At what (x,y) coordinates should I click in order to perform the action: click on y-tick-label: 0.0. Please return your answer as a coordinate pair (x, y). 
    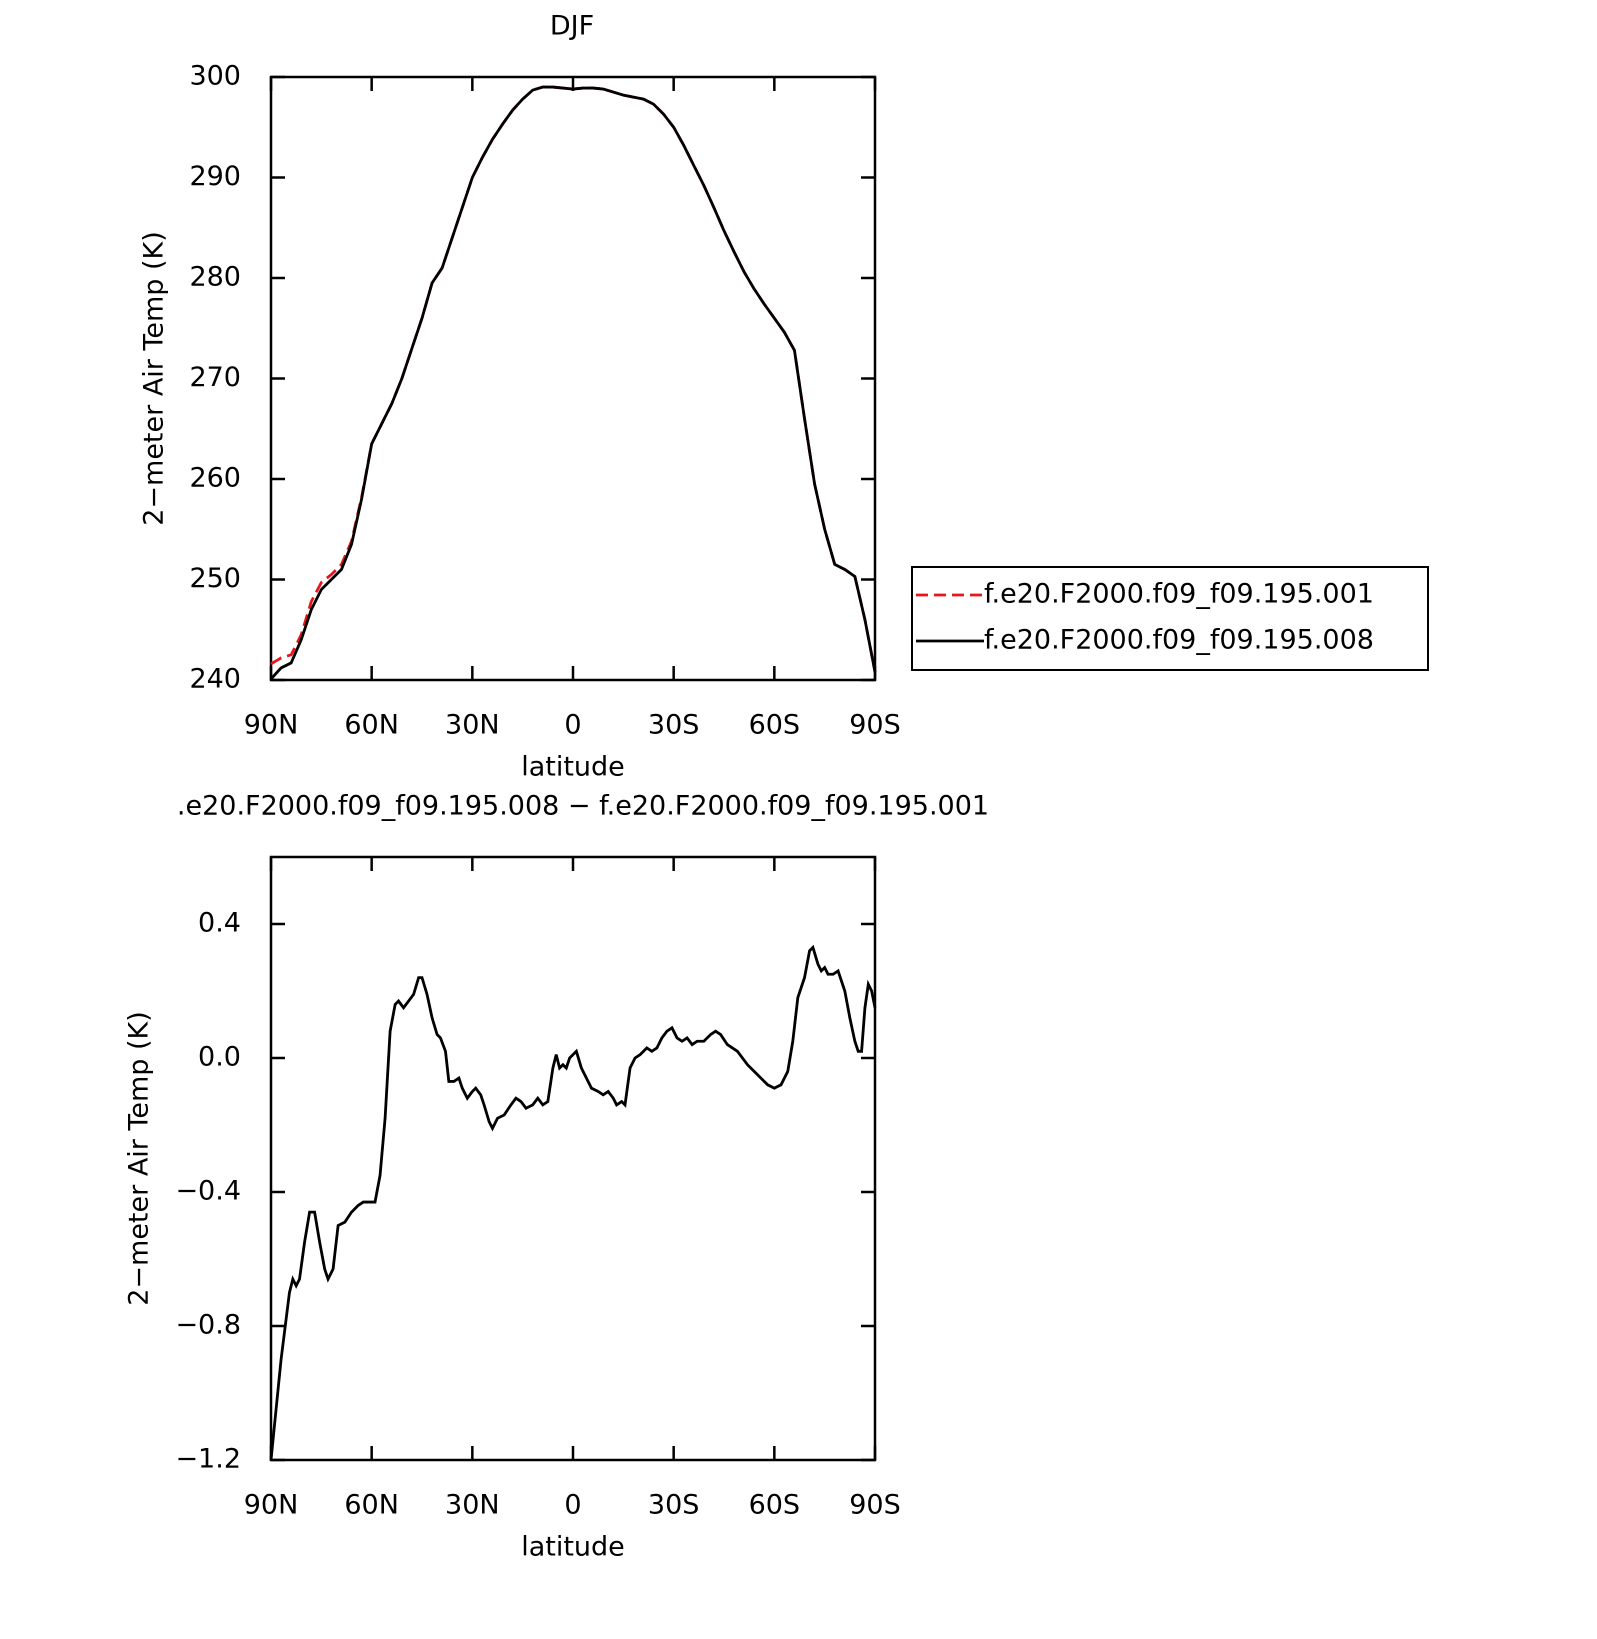
    Looking at the image, I should click on (219, 1057).